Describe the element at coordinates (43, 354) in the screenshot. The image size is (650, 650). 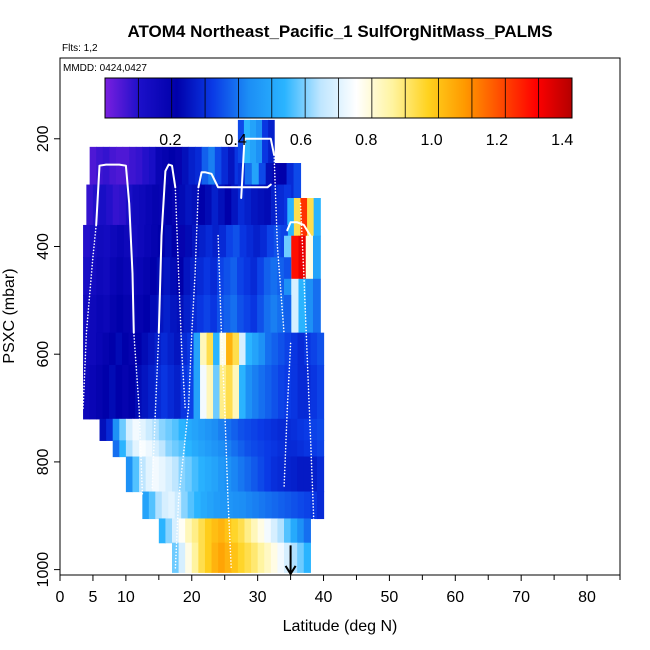
I see `y-tick-label: 600` at that location.